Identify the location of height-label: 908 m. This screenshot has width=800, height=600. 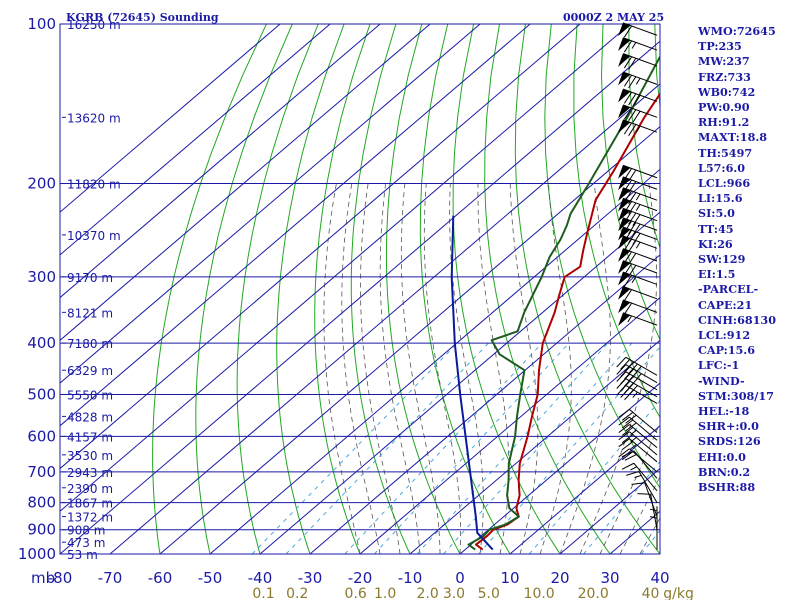
(86, 531).